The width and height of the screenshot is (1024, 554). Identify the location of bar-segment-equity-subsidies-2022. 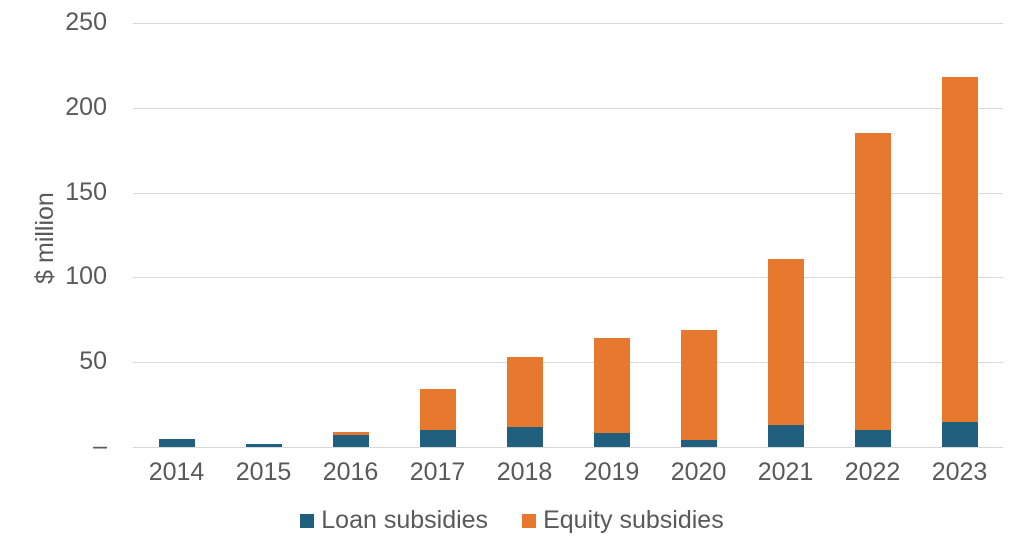
(872, 282).